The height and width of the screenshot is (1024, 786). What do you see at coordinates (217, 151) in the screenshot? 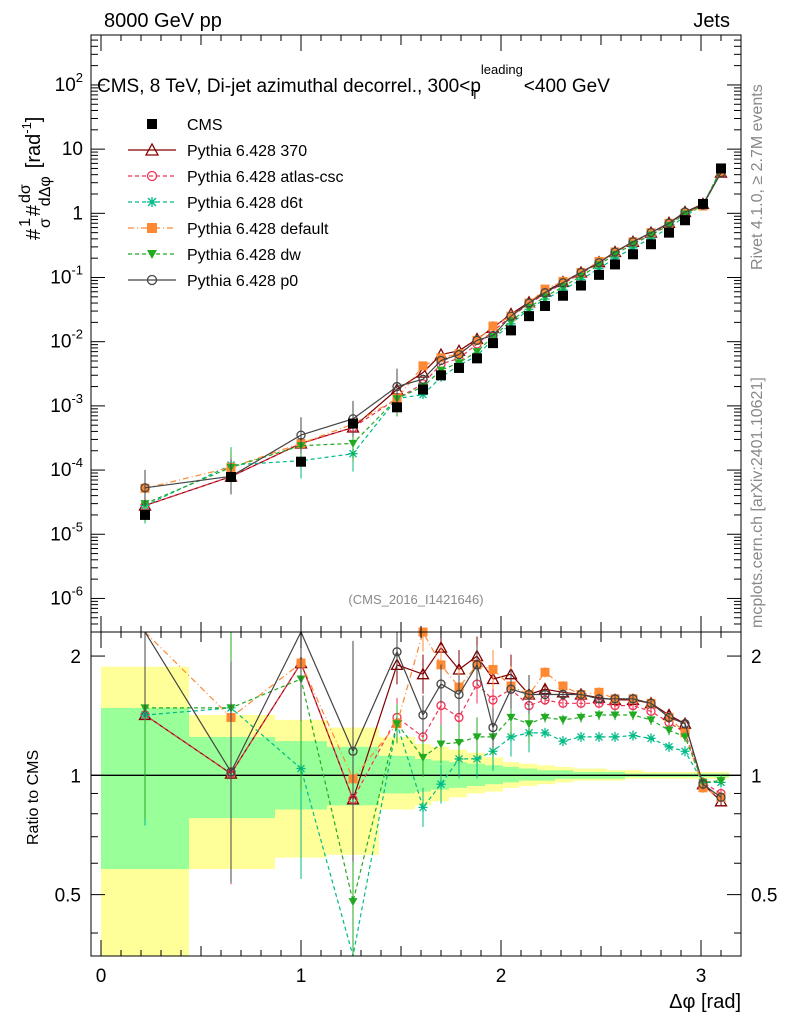
I see `legend-entry: Pythia 6.428 370` at bounding box center [217, 151].